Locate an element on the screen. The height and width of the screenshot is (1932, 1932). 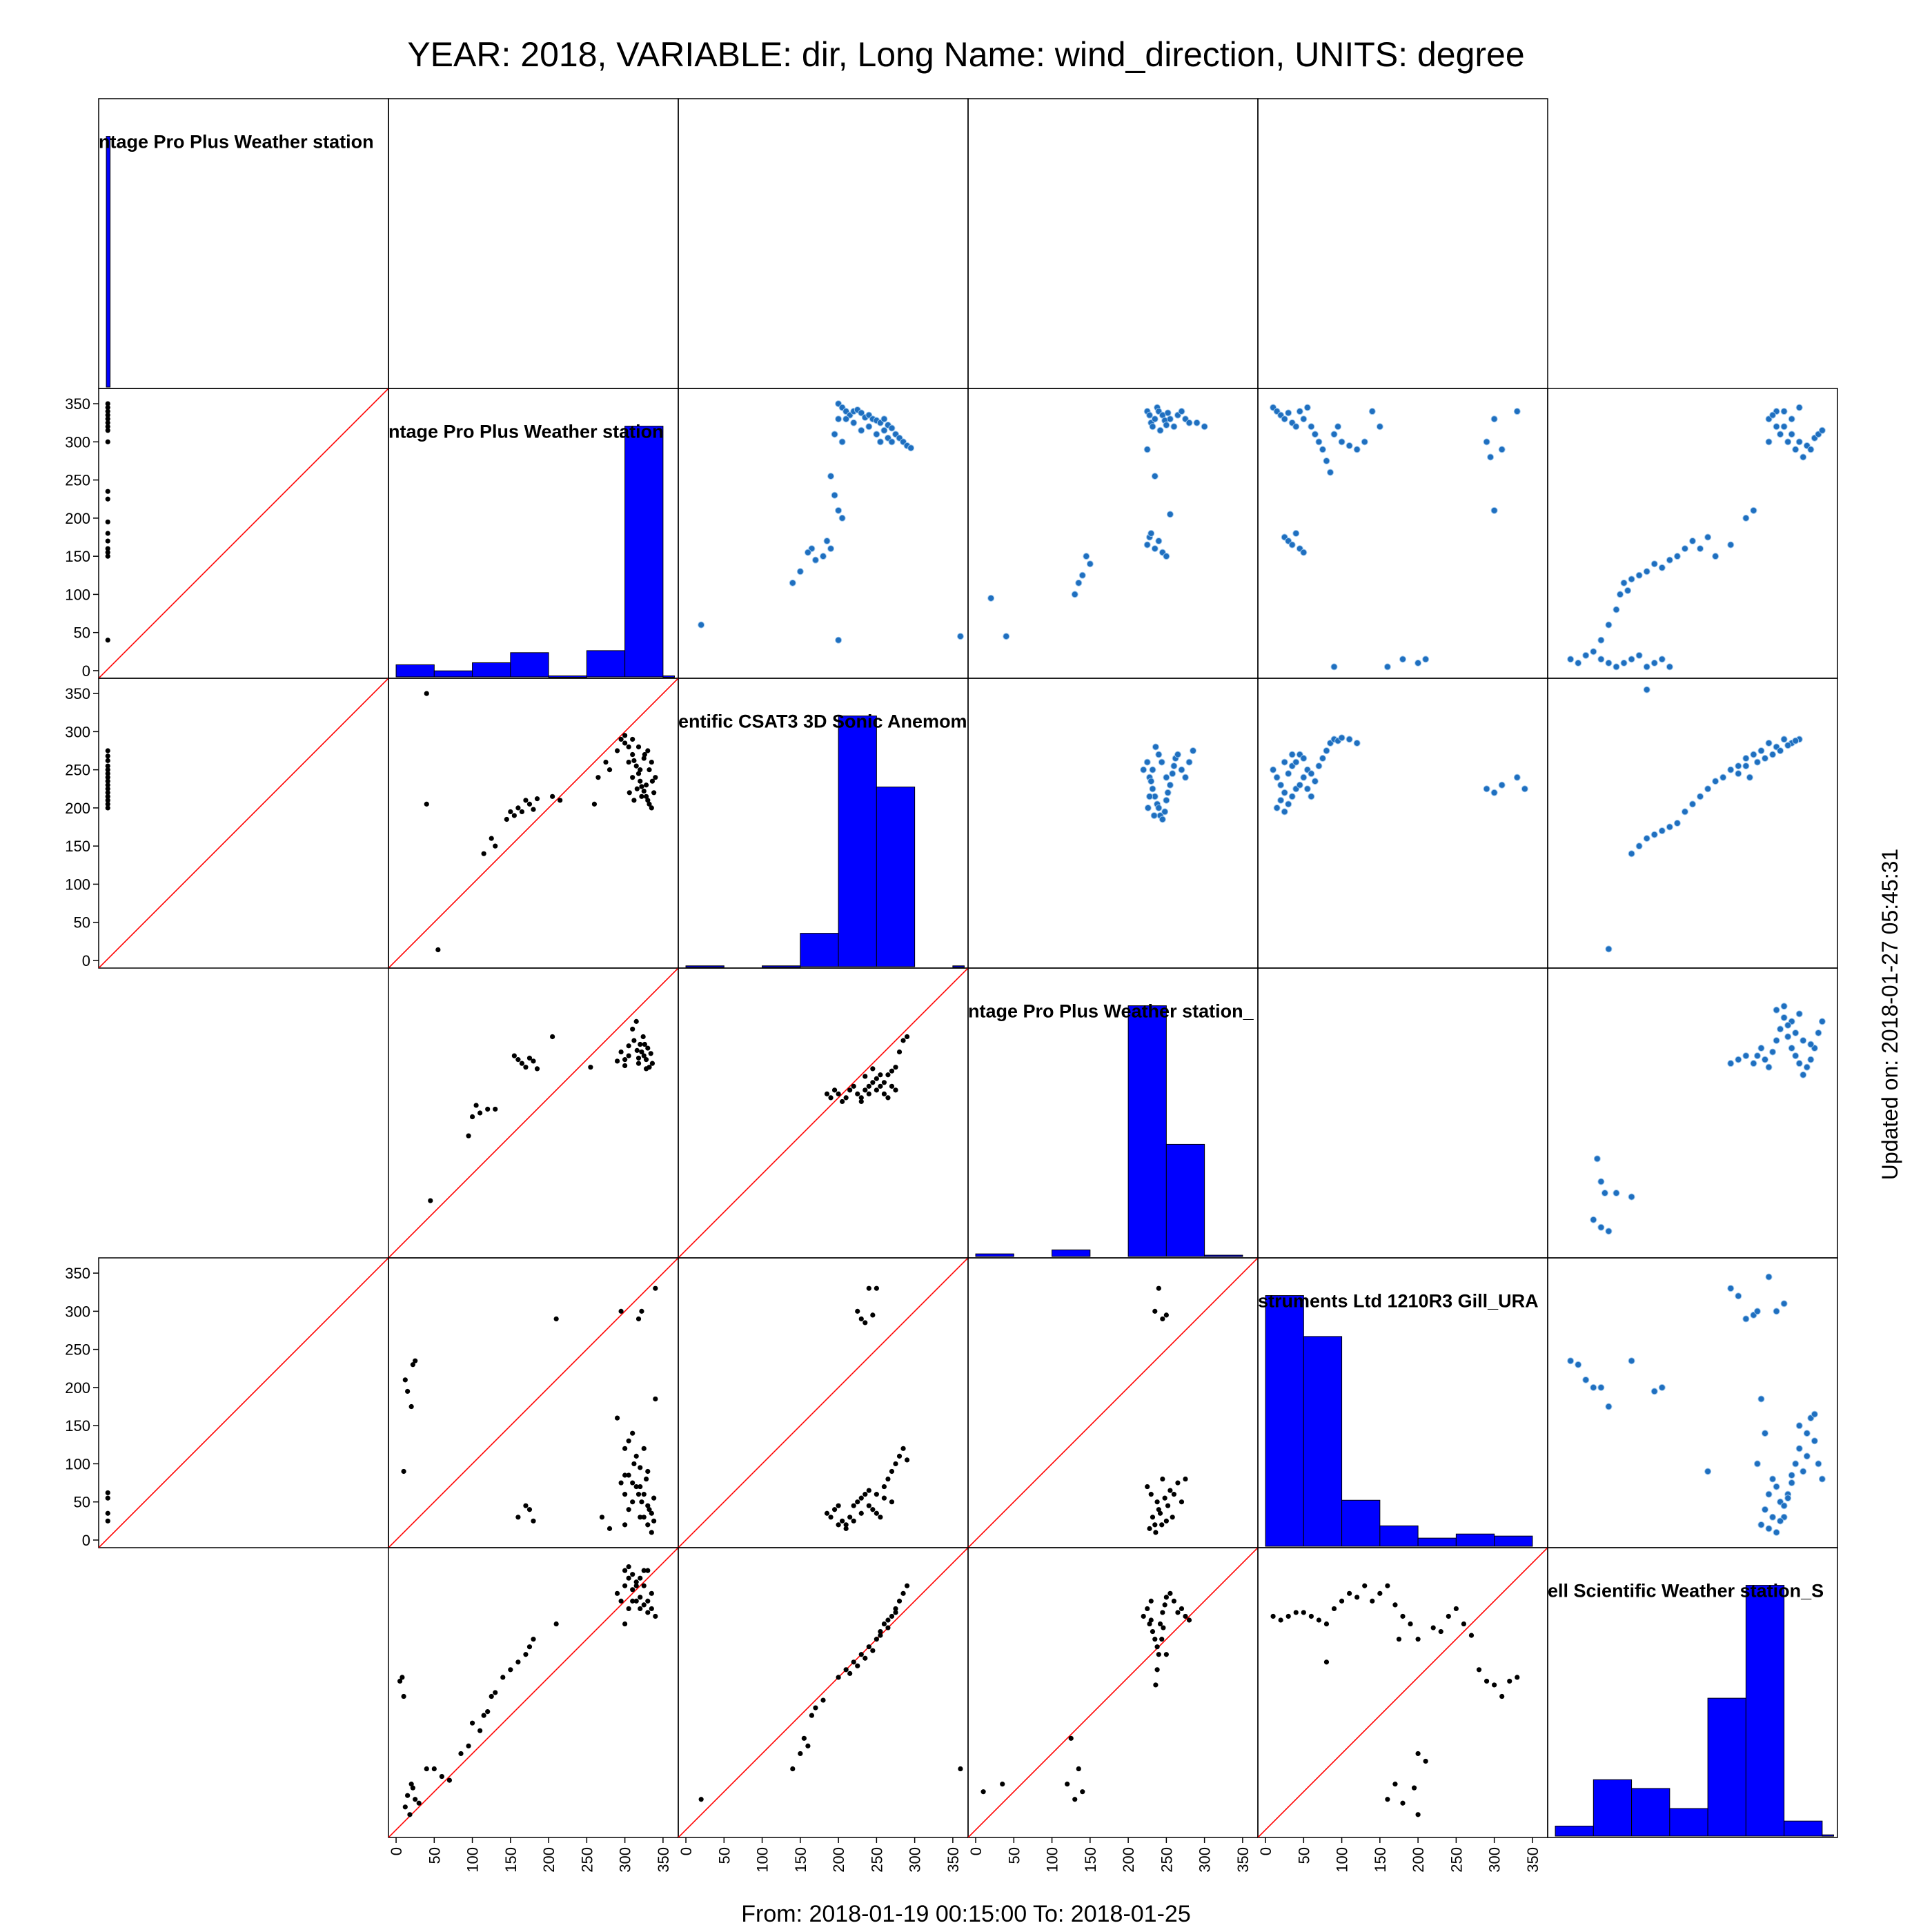
y-tick-label: 0 is located at coordinates (86, 960).